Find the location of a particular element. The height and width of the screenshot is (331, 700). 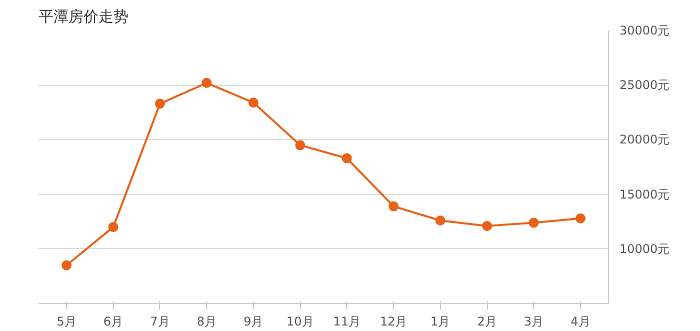

y-tick-label: 25000元 is located at coordinates (645, 85).